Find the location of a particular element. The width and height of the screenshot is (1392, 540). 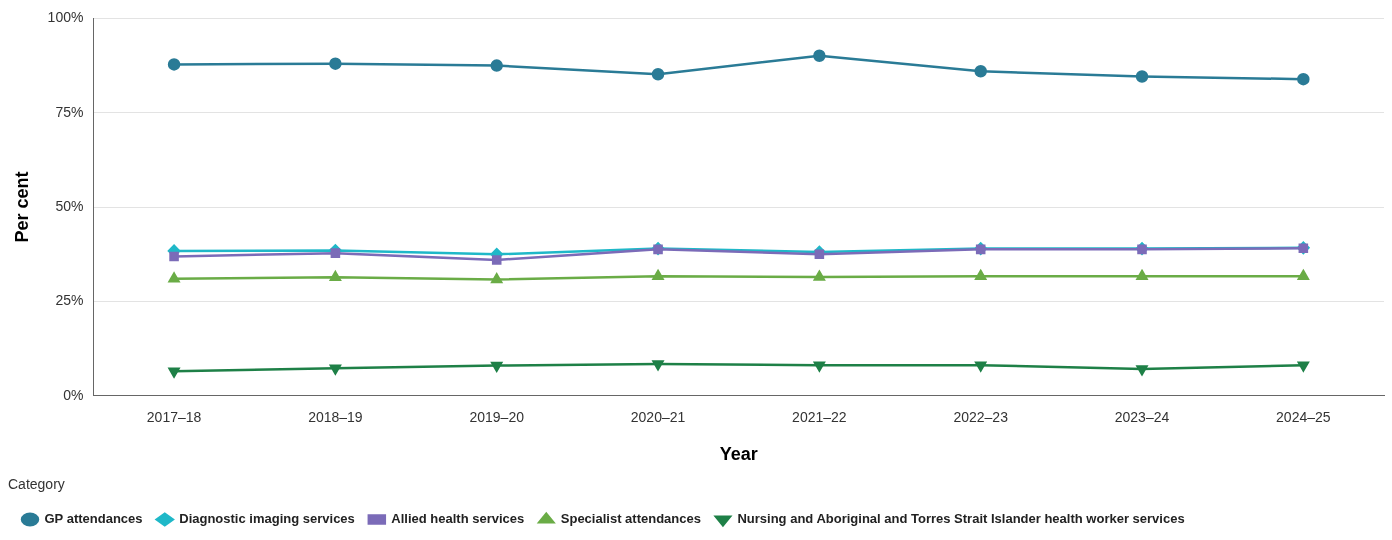

y-tick-label: 25% is located at coordinates (69, 300).